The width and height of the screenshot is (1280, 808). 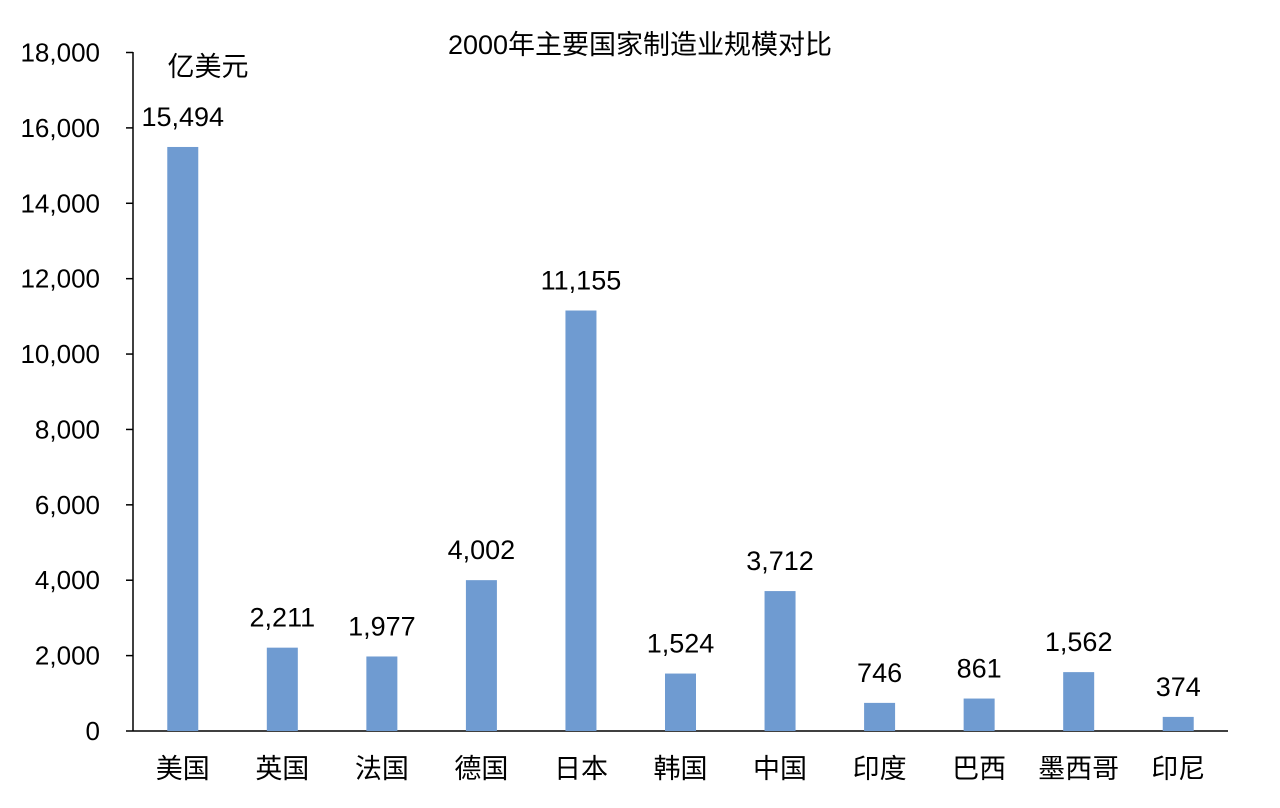 What do you see at coordinates (93, 731) in the screenshot?
I see `y-tick-label: 0` at bounding box center [93, 731].